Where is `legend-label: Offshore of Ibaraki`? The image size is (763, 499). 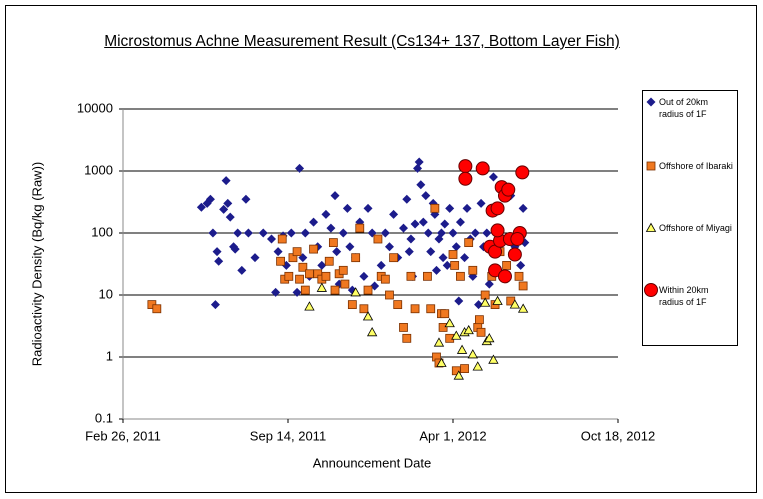 legend-label: Offshore of Ibaraki is located at coordinates (696, 166).